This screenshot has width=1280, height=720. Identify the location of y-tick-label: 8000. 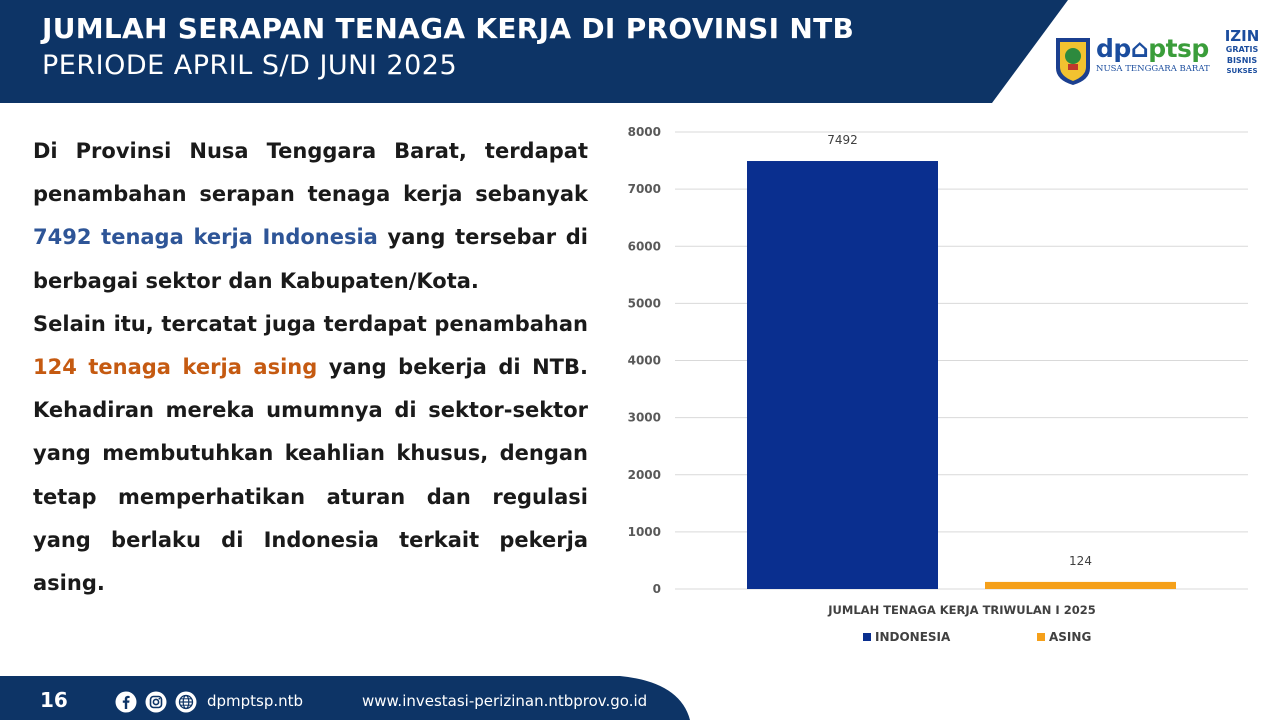
(644, 132).